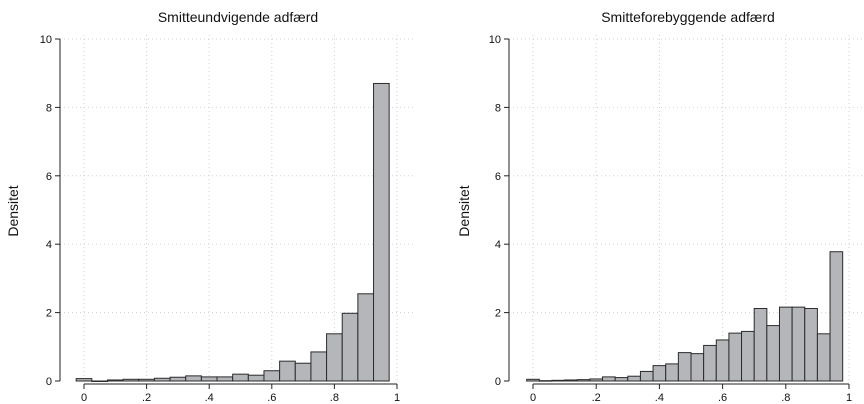 Image resolution: width=864 pixels, height=404 pixels. Describe the element at coordinates (685, 316) in the screenshot. I see `histogram-bars` at that location.